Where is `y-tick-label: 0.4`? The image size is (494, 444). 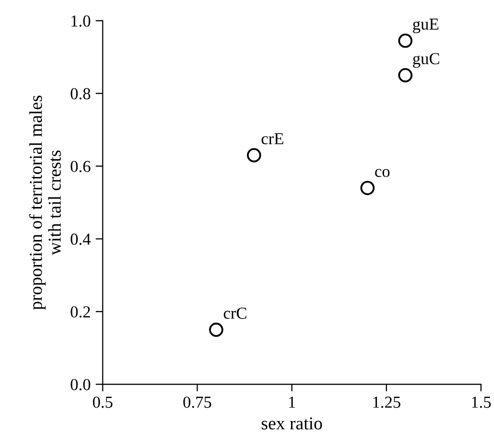
y-tick-label: 0.4 is located at coordinates (80, 239).